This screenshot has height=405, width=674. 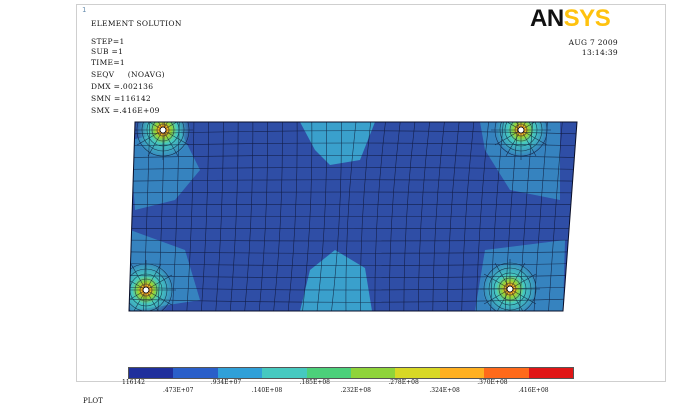 I want to click on smn-label: SMN =116142, so click(x=121, y=98).